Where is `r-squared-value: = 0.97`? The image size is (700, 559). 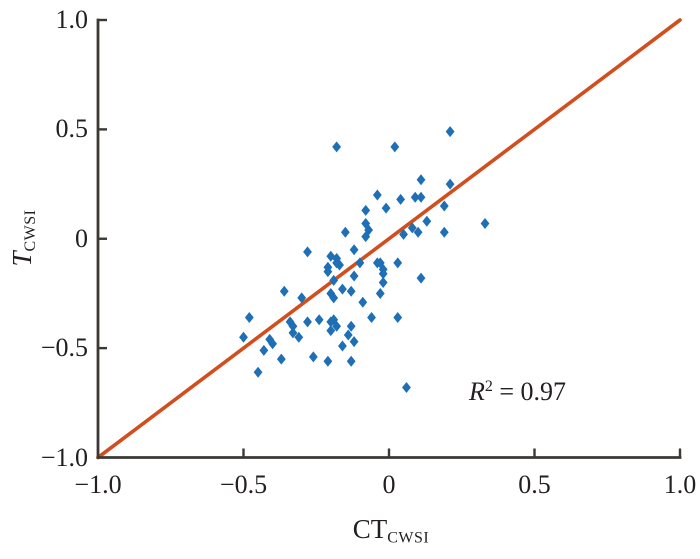 r-squared-value: = 0.97 is located at coordinates (529, 391).